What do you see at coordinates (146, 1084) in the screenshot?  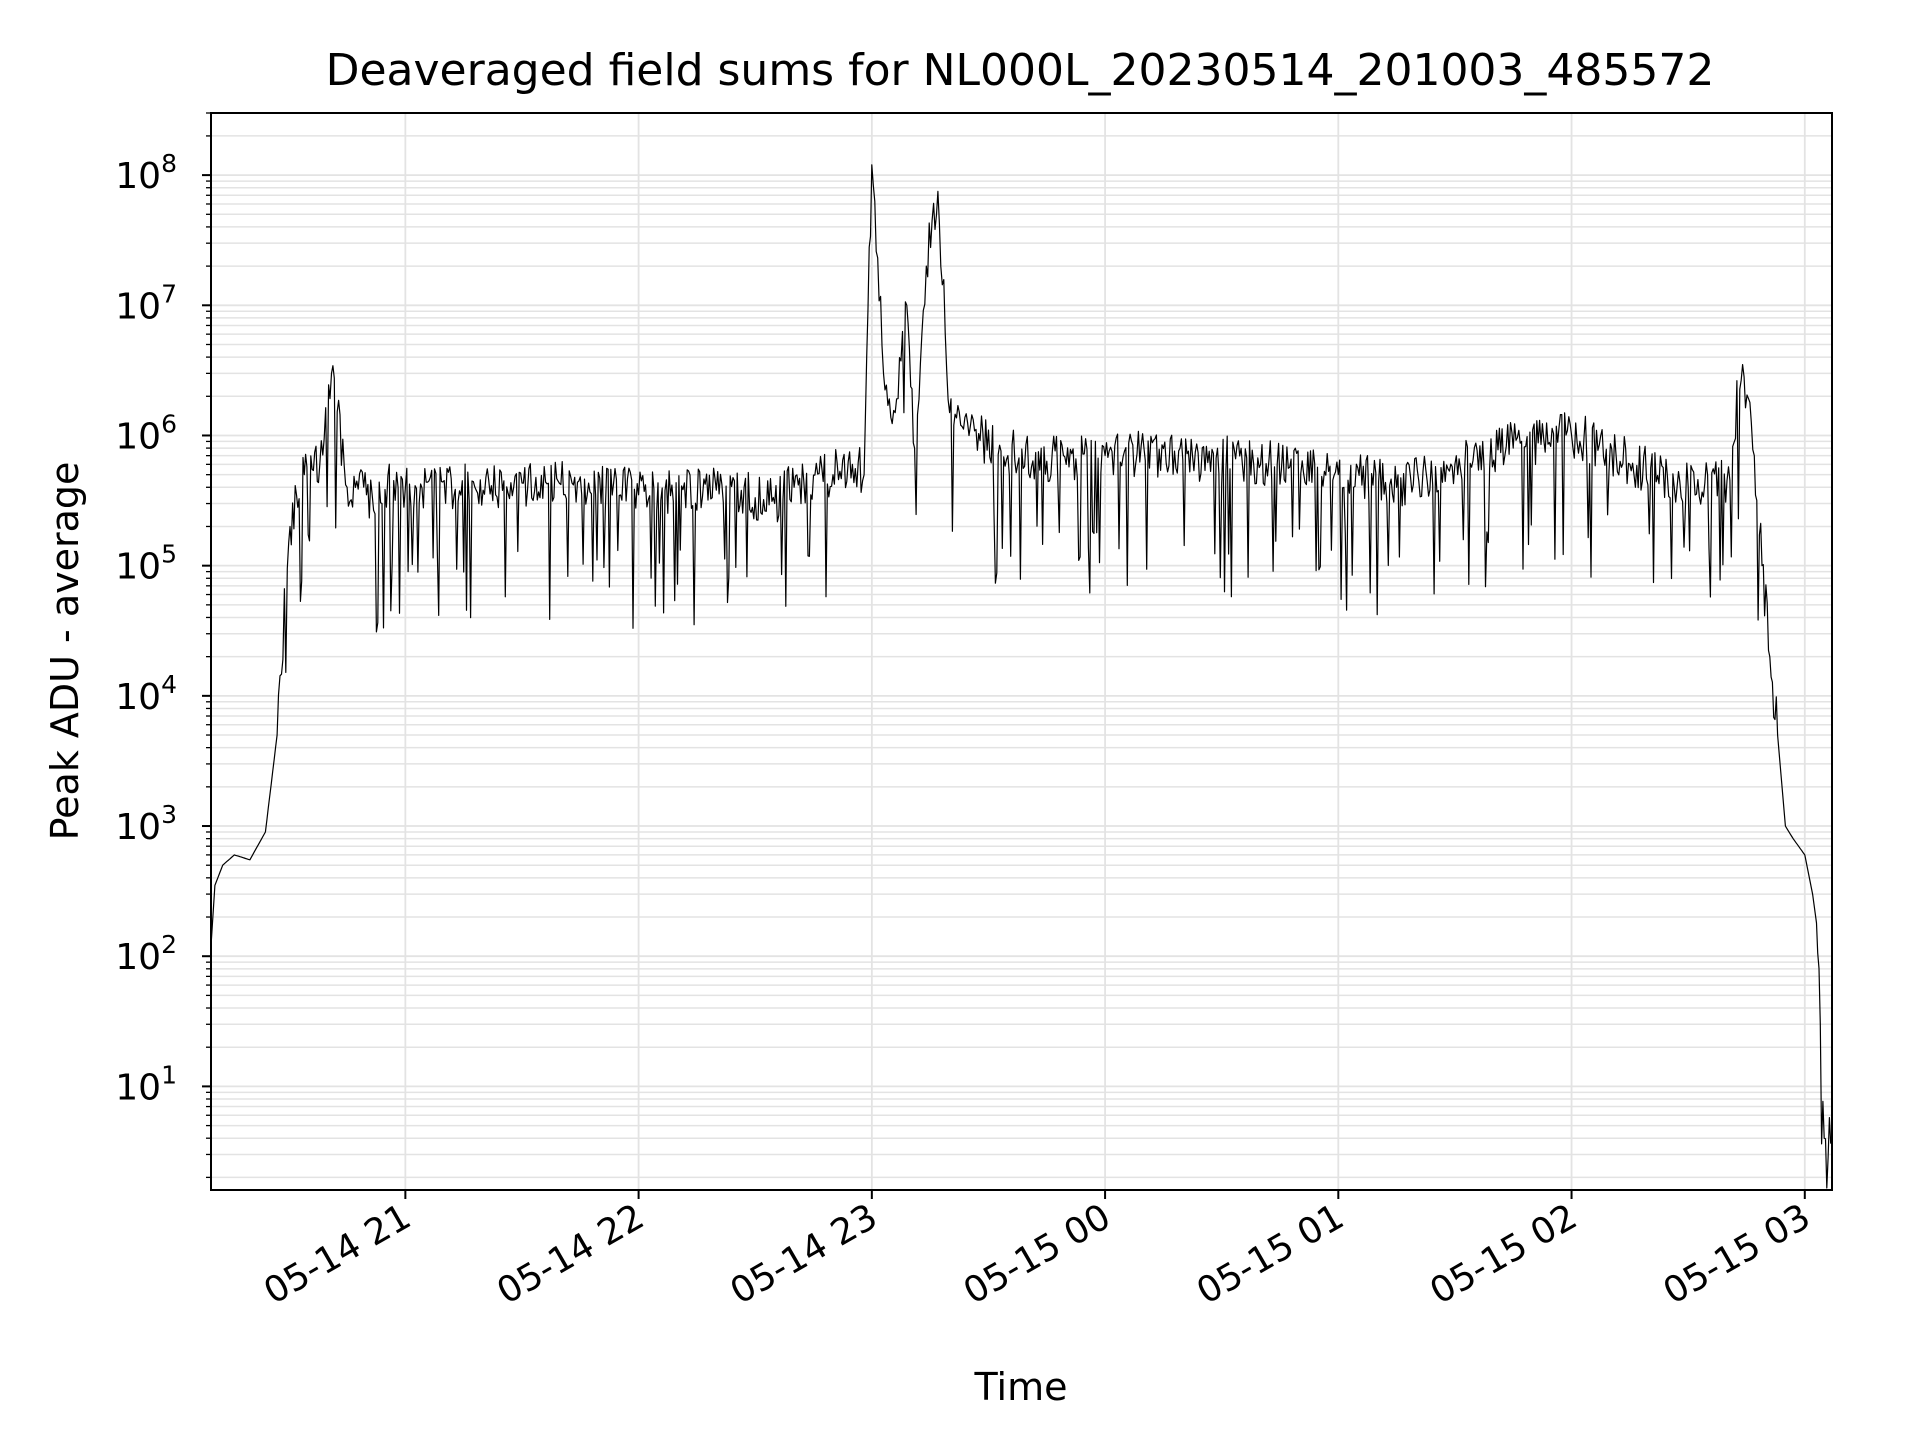 I see `y-tick-label: 10¹` at bounding box center [146, 1084].